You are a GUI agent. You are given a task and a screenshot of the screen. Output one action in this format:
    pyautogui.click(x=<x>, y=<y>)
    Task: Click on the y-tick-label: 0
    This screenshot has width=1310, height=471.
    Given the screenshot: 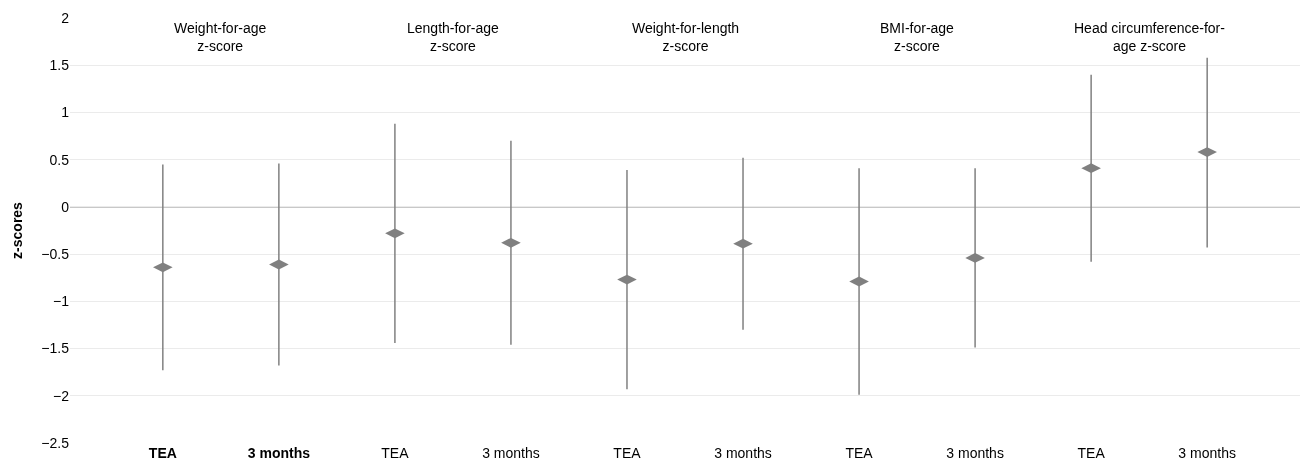 What is the action you would take?
    pyautogui.click(x=65, y=206)
    